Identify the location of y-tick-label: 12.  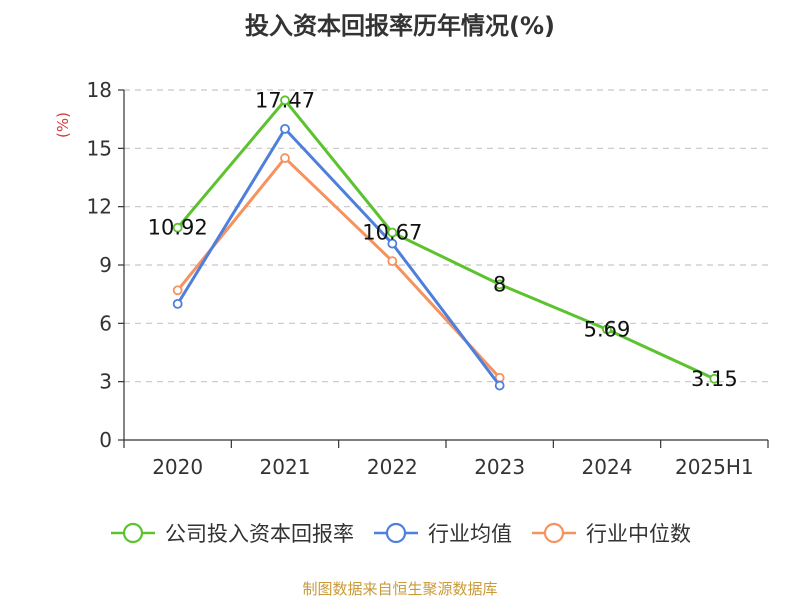
(99, 207).